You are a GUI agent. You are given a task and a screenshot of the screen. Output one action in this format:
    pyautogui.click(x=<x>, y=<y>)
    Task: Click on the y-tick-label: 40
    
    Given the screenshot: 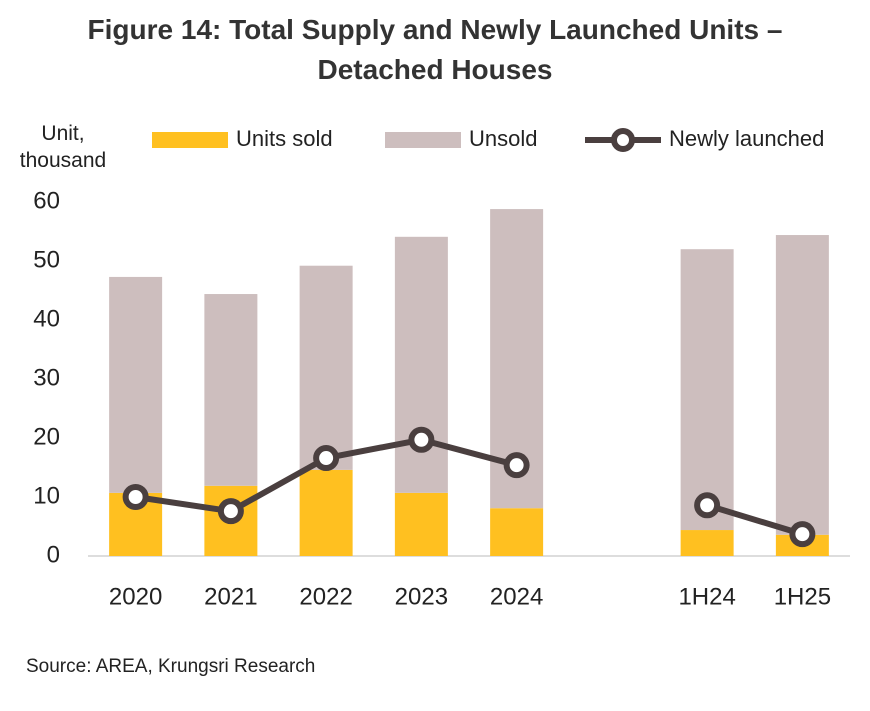 What is the action you would take?
    pyautogui.click(x=46, y=318)
    